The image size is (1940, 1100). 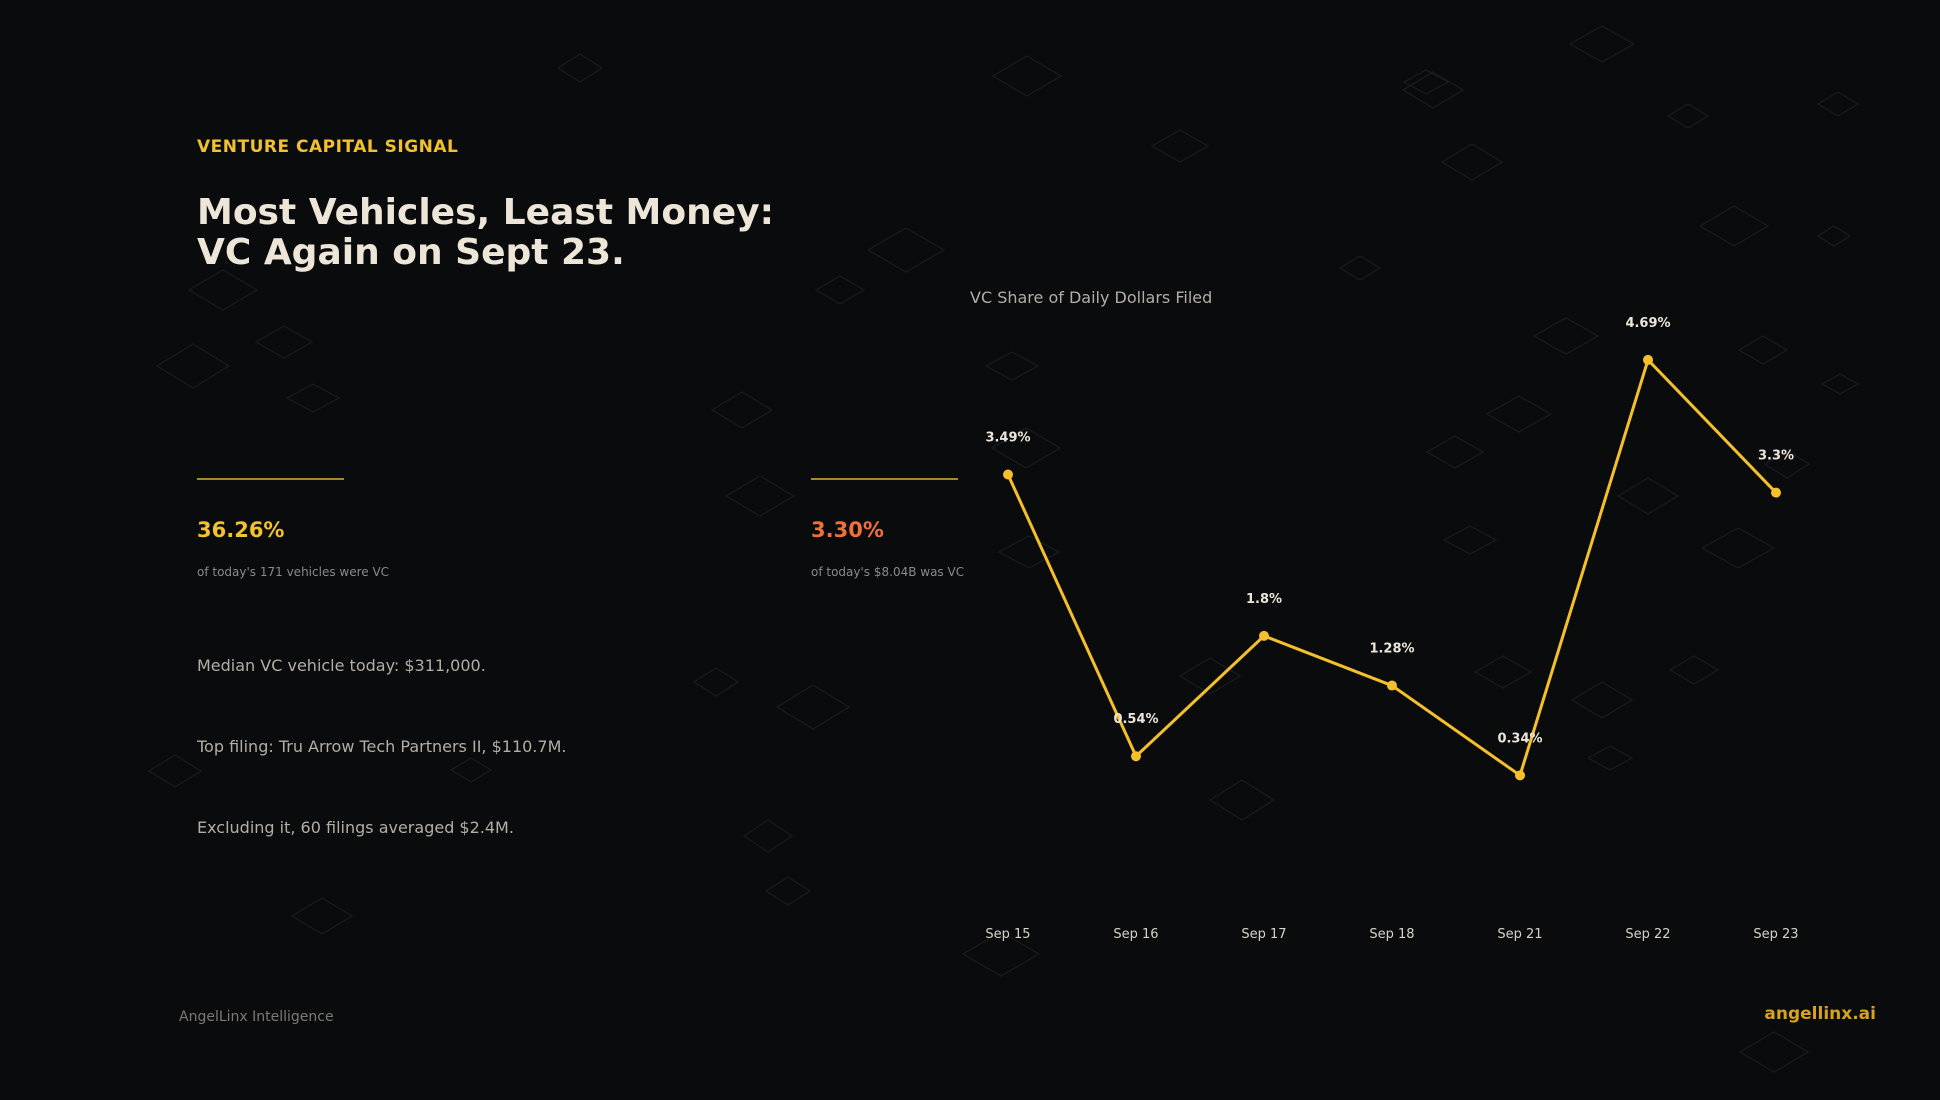 I want to click on footer-website-link: angellinx.ai, so click(x=1820, y=1014).